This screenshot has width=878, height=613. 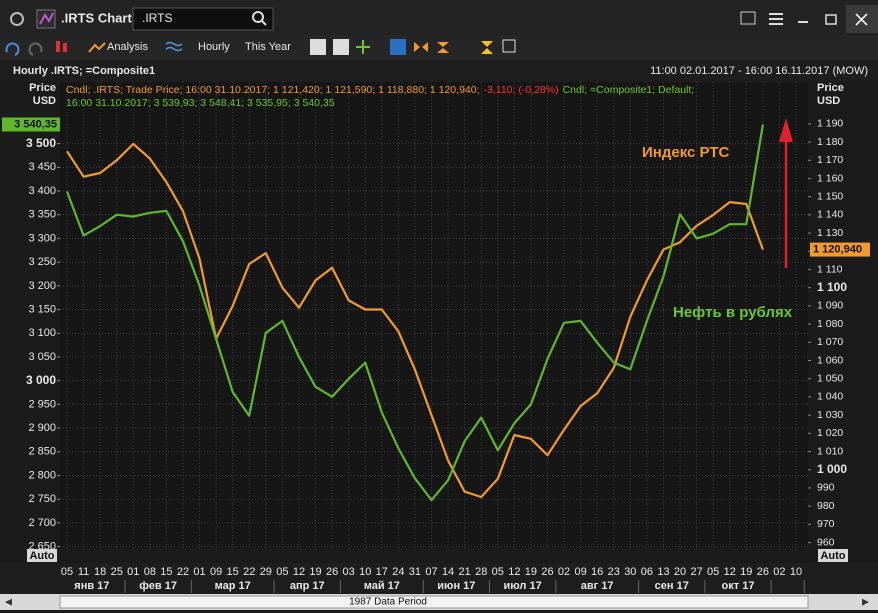 What do you see at coordinates (42, 404) in the screenshot?
I see `y-tick-label: 2 950` at bounding box center [42, 404].